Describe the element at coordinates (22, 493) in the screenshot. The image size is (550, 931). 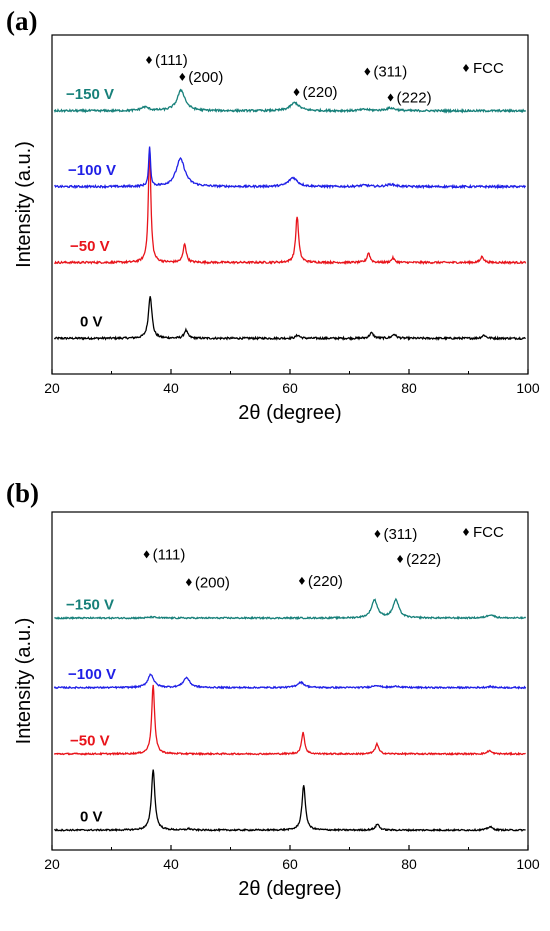
I see `panel-label: (b)` at that location.